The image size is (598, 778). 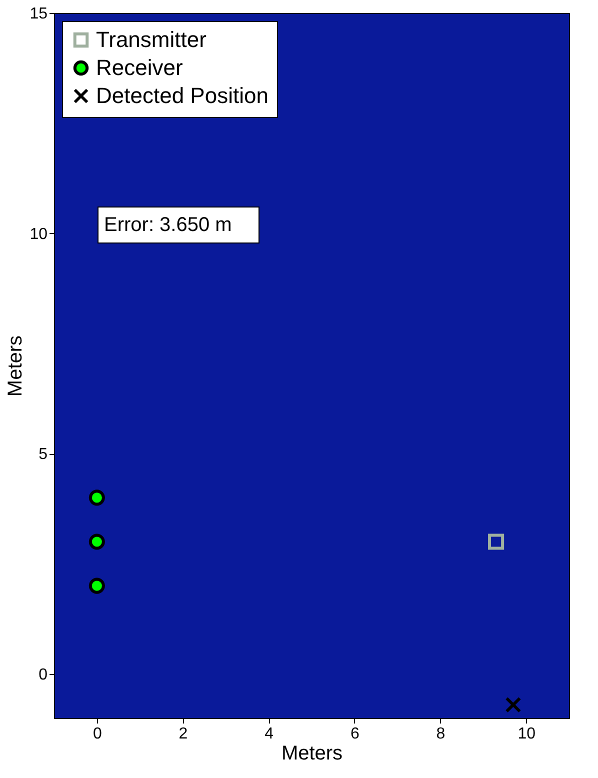 I want to click on y-tick-label: 0, so click(x=43, y=675).